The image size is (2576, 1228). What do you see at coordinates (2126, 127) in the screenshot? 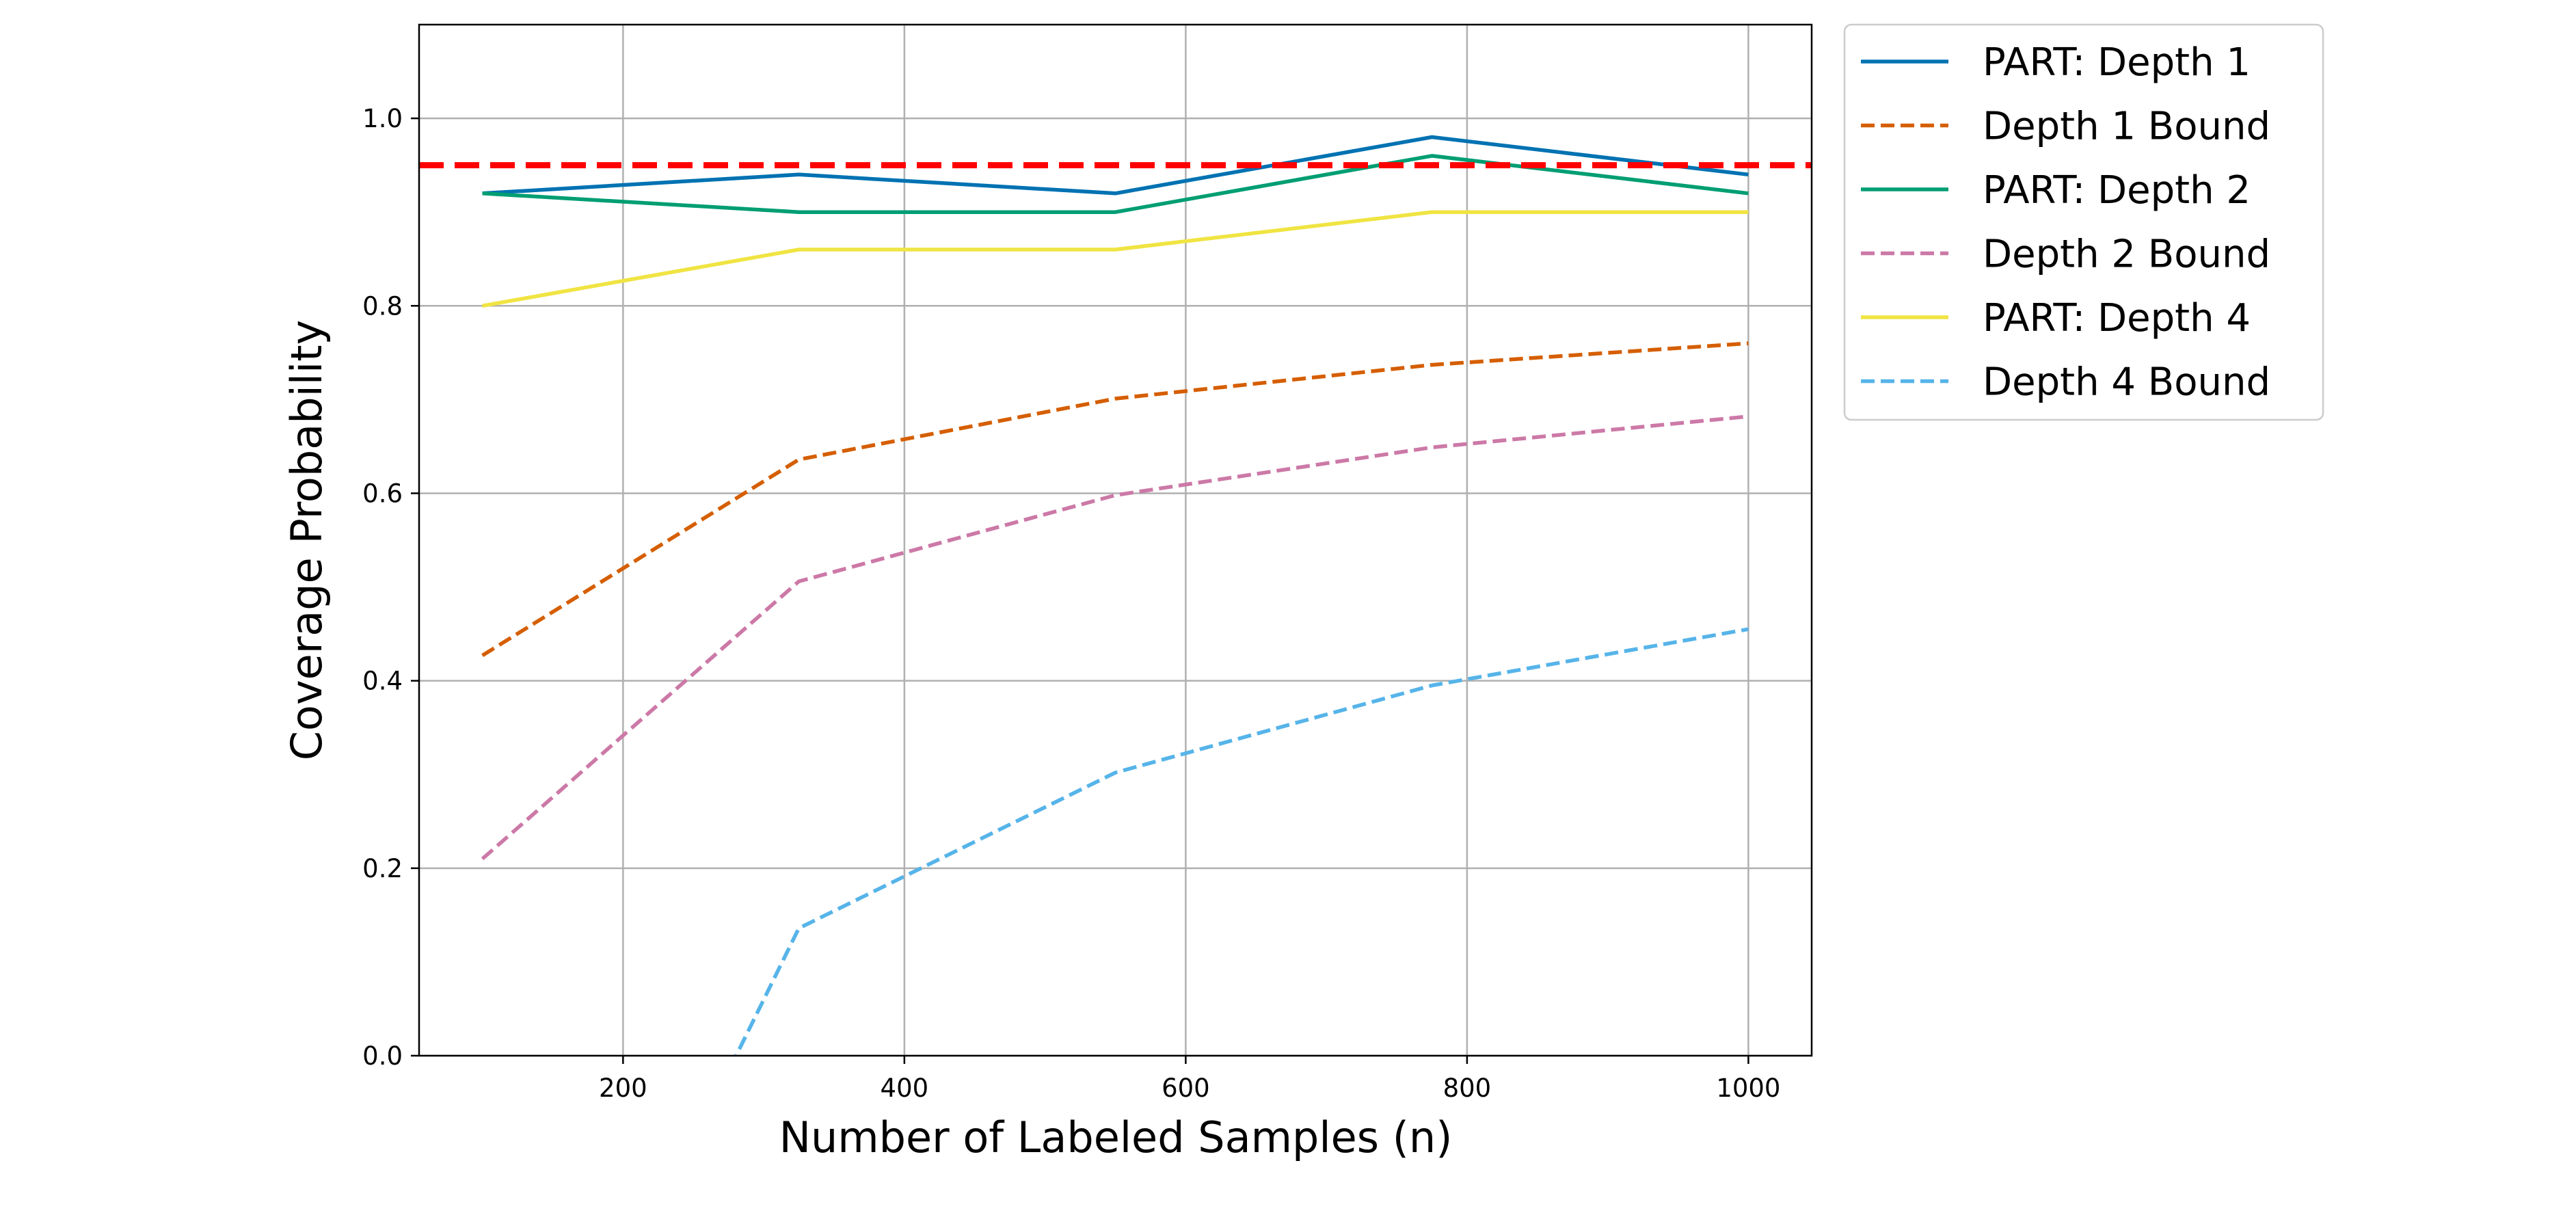
I see `legend-label: Depth 1 Bound` at bounding box center [2126, 127].